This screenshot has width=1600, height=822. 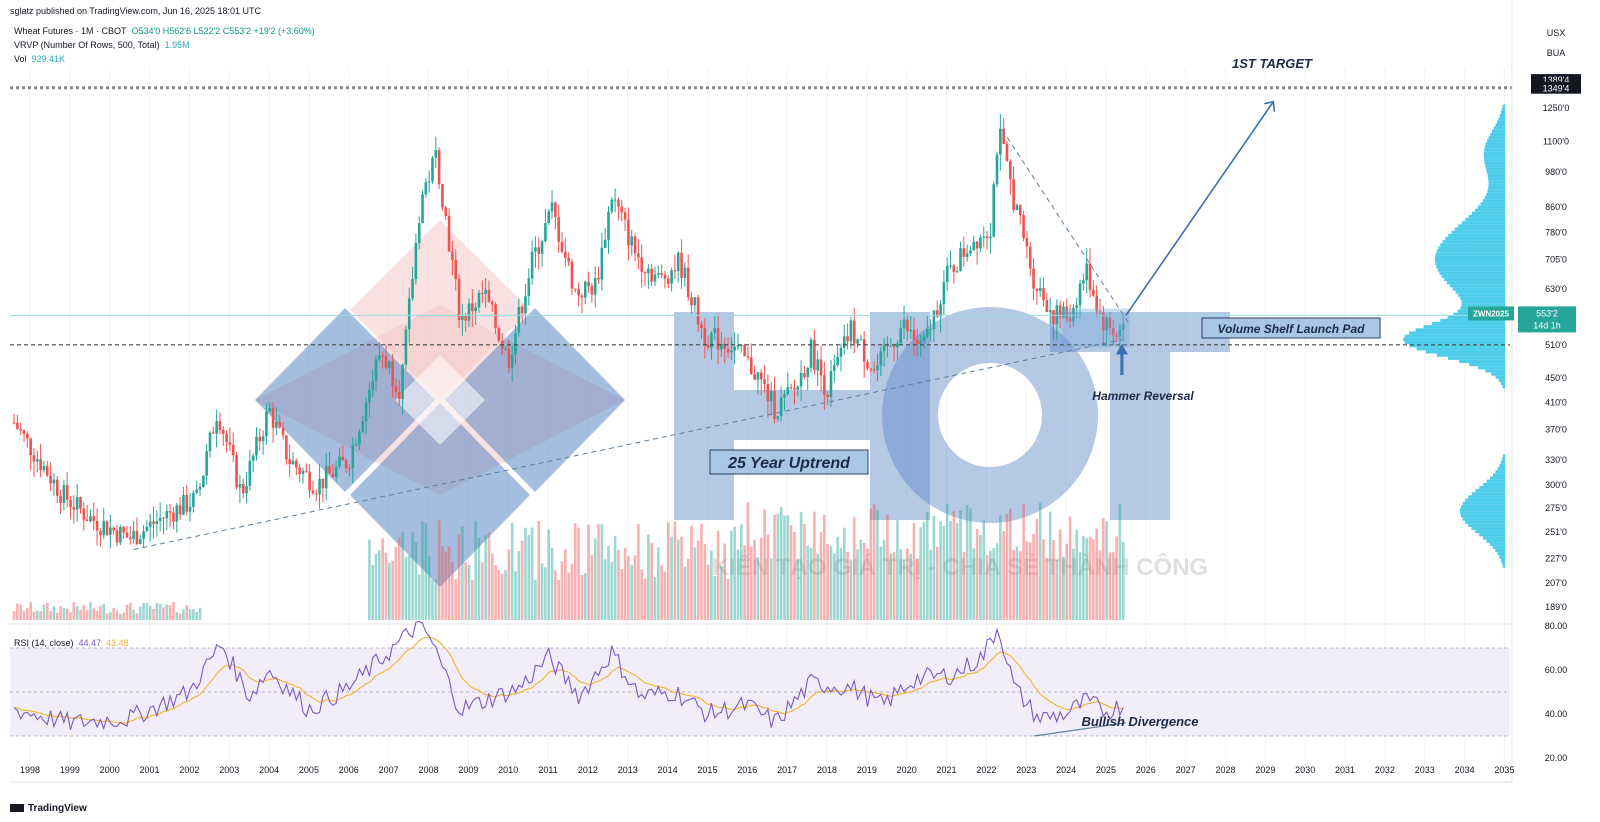 What do you see at coordinates (760, 679) in the screenshot?
I see `rsi-pane: Bullish Divergence` at bounding box center [760, 679].